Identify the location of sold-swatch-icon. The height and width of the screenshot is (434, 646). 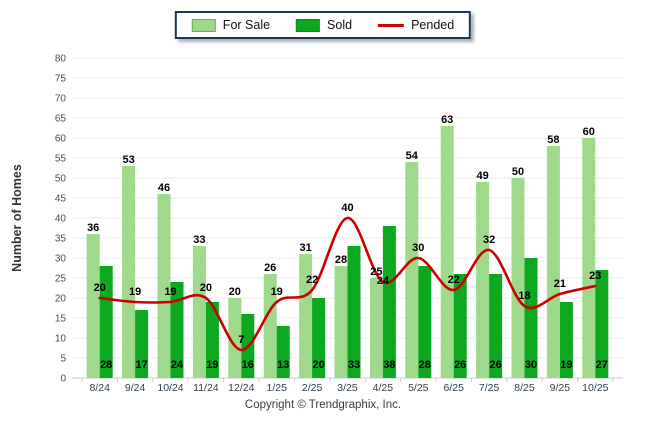
(308, 25).